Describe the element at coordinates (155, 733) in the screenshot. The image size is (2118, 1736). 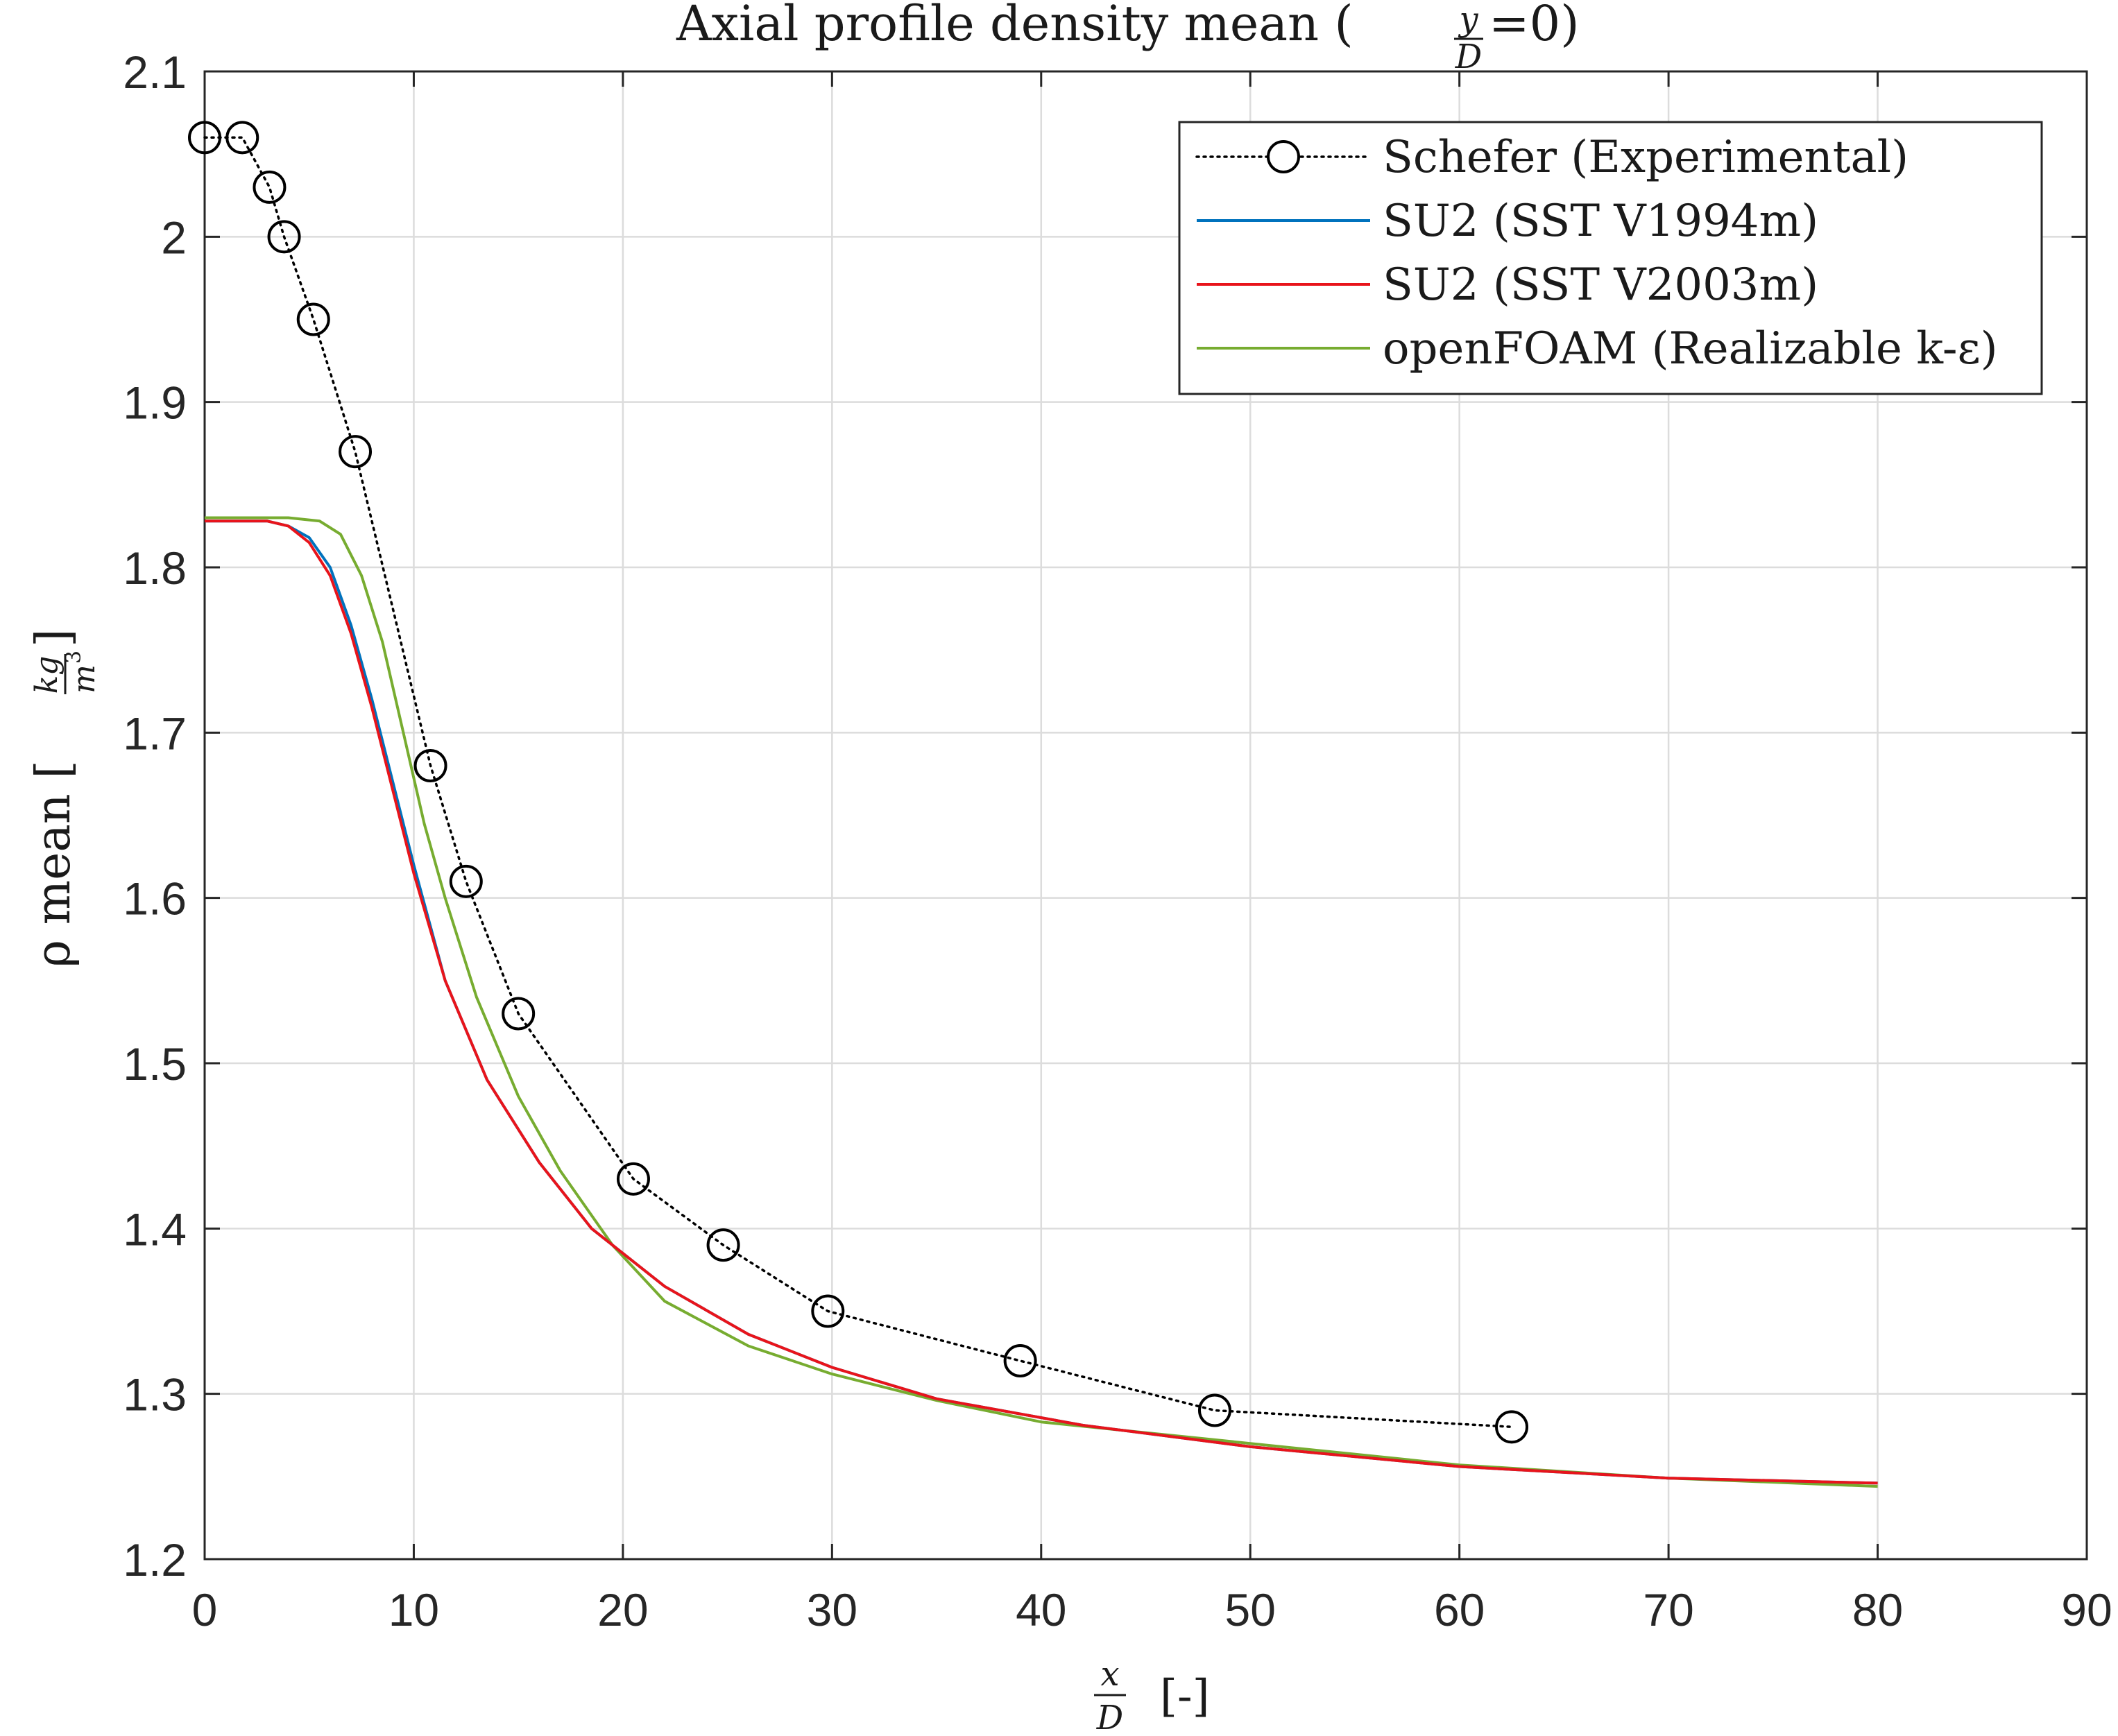
I see `y-tick-label: 1.7` at that location.